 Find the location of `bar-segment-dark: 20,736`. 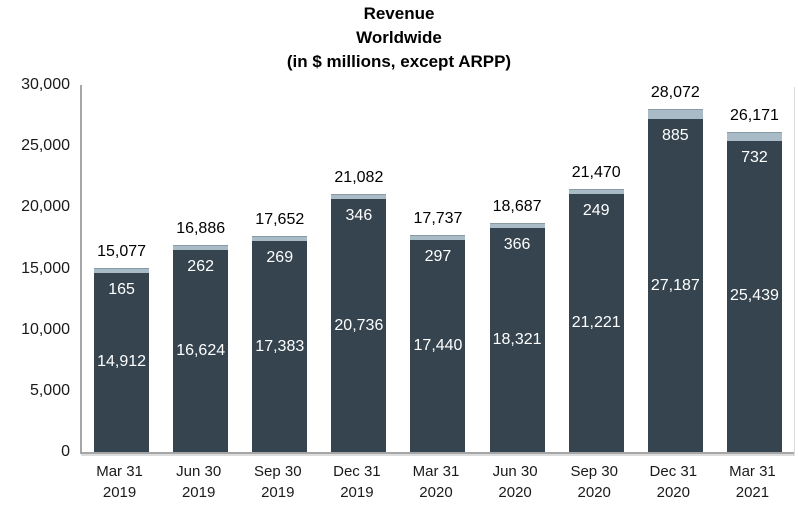

bar-segment-dark: 20,736 is located at coordinates (359, 325).